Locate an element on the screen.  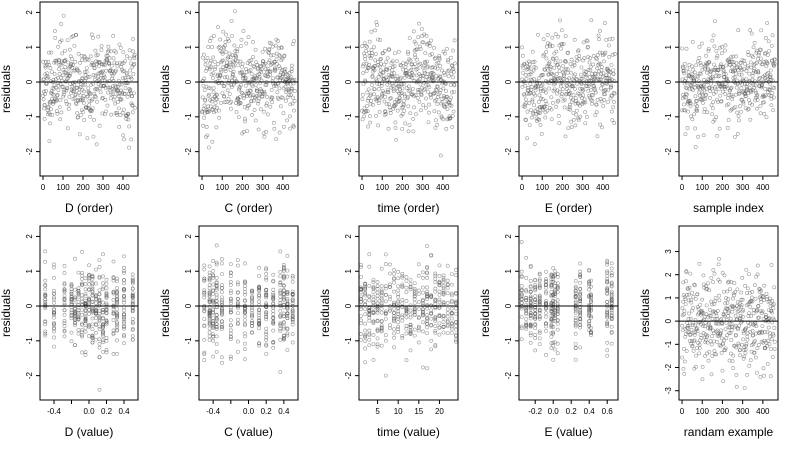
x-tick-label: 200 is located at coordinates (723, 411).